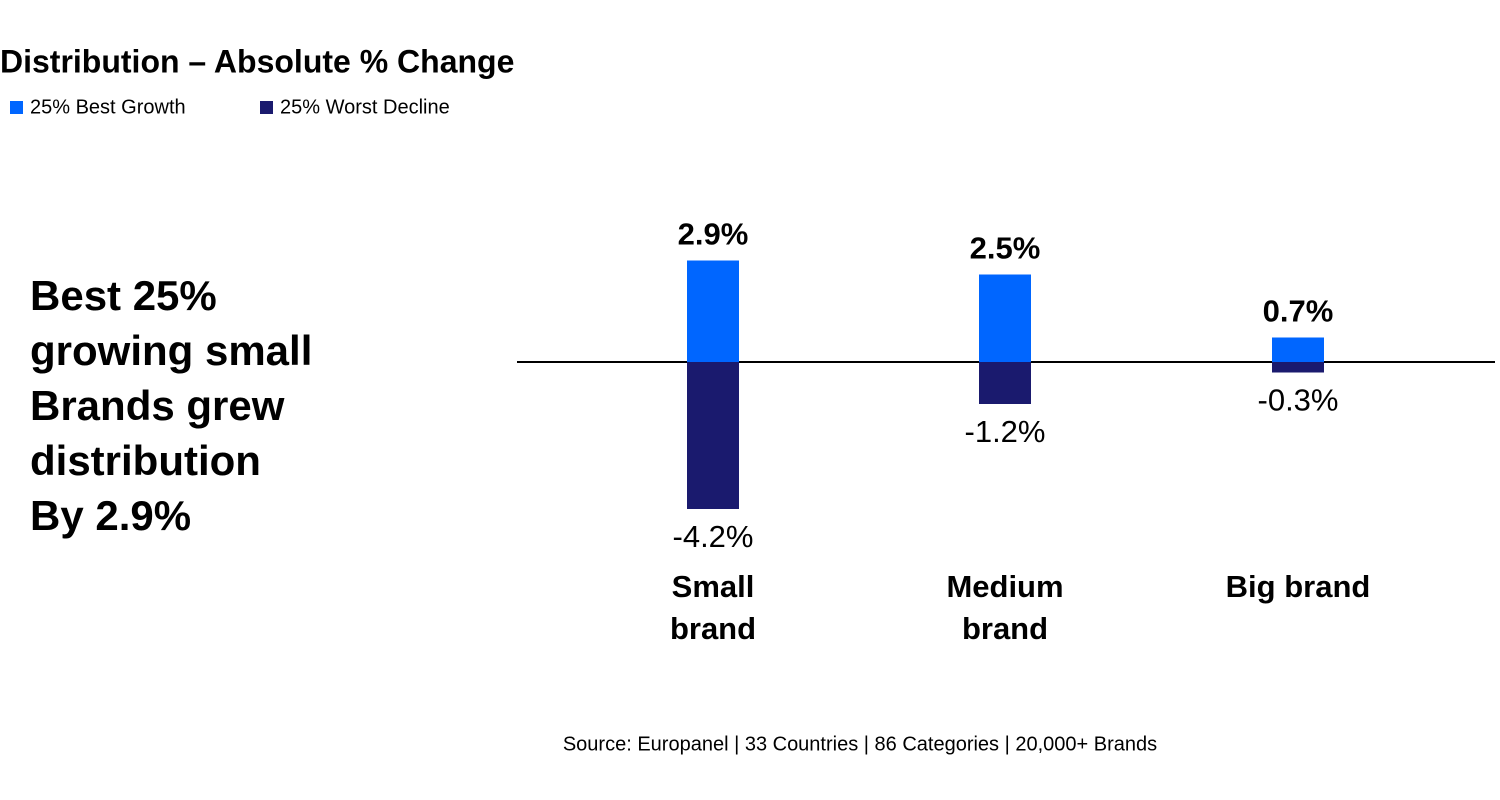 This screenshot has height=800, width=1500. What do you see at coordinates (1298, 311) in the screenshot?
I see `value-label: 0.7%` at bounding box center [1298, 311].